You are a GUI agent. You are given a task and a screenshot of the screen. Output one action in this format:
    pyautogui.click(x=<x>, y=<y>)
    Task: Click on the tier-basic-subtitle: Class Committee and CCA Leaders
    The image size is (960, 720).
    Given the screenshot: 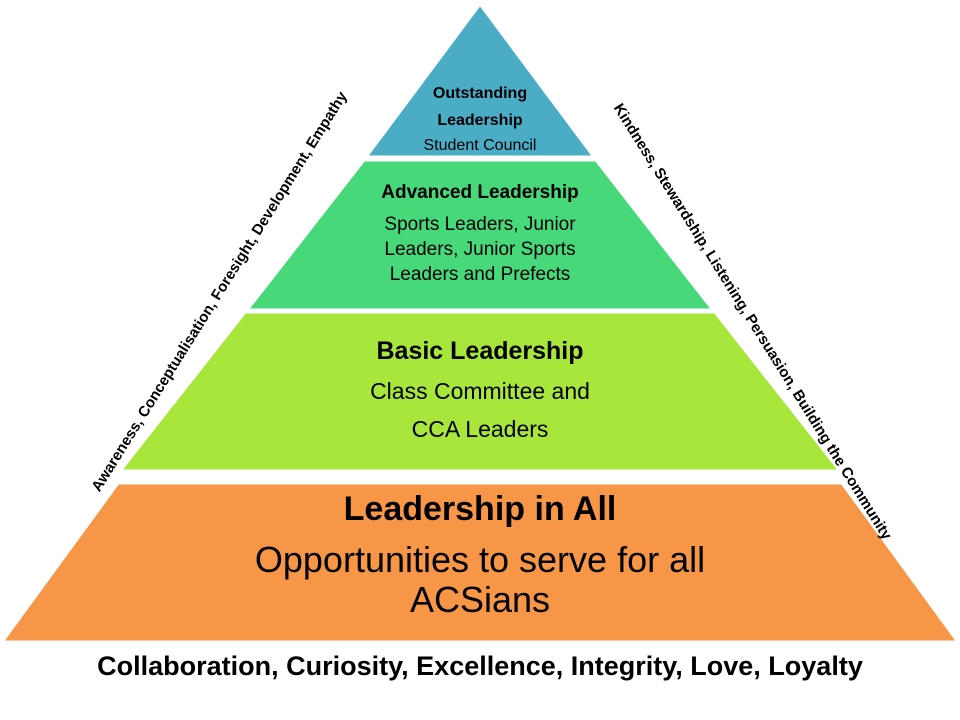 What is the action you would take?
    pyautogui.click(x=480, y=410)
    